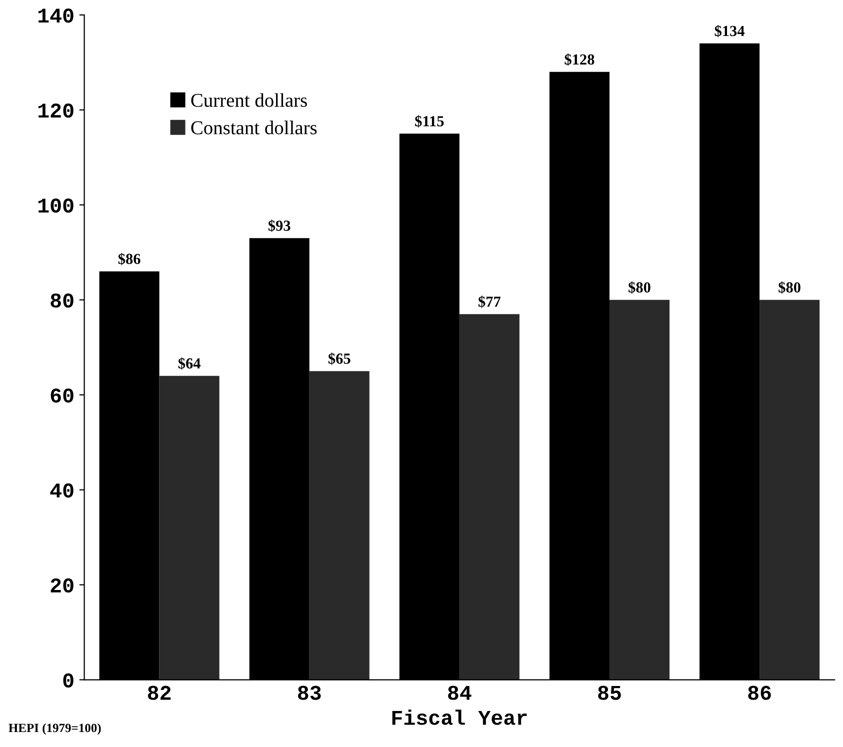  Describe the element at coordinates (56, 15) in the screenshot. I see `y-tick-label: 140` at that location.